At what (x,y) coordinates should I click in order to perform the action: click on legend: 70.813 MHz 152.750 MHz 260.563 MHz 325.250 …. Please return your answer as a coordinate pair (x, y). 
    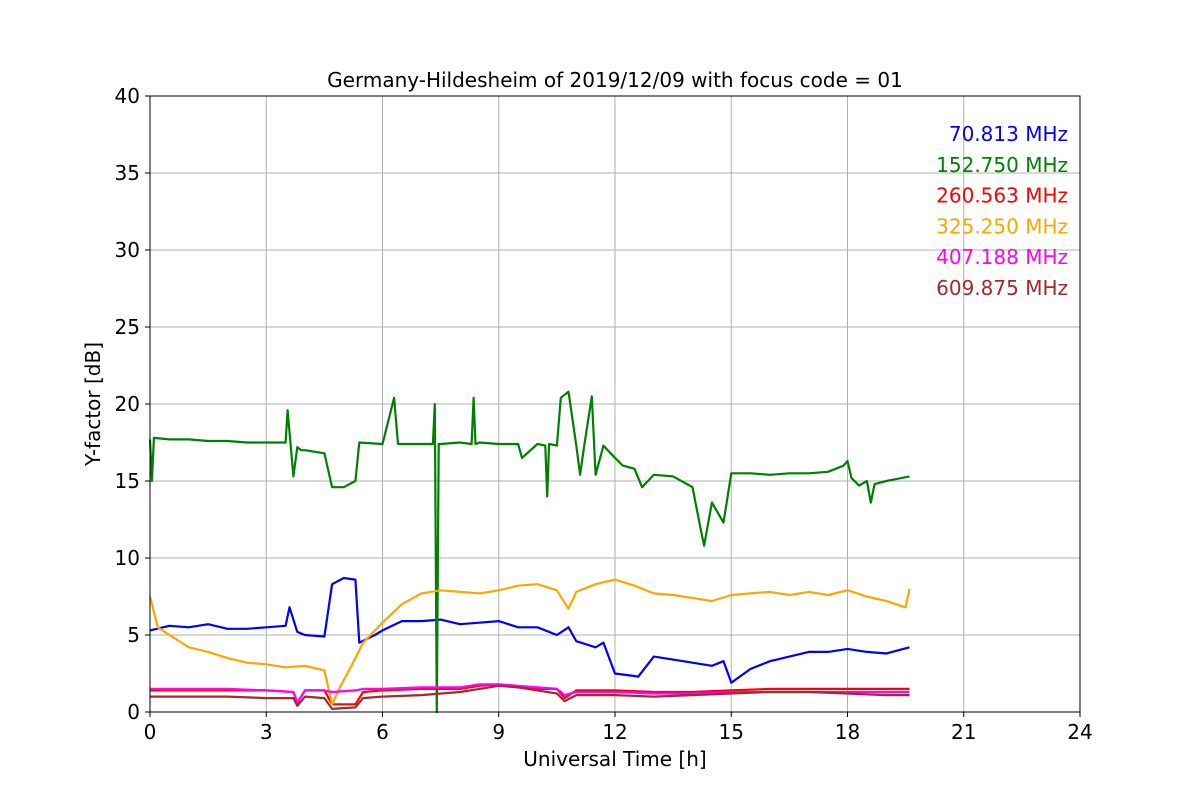
    Looking at the image, I should click on (1002, 211).